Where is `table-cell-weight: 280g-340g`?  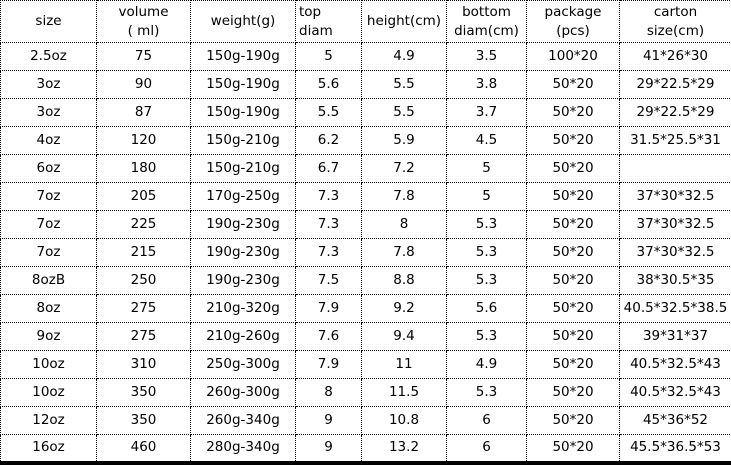 table-cell-weight: 280g-340g is located at coordinates (243, 448).